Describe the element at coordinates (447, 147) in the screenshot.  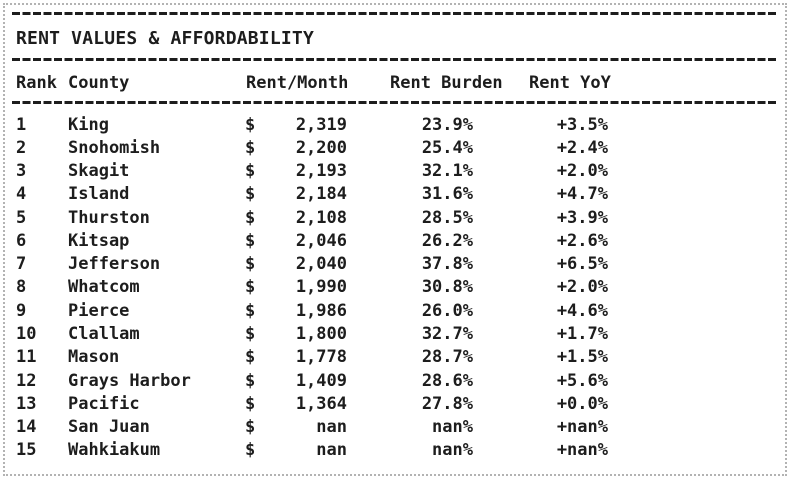
I see `burden-cell: 25.4%` at that location.